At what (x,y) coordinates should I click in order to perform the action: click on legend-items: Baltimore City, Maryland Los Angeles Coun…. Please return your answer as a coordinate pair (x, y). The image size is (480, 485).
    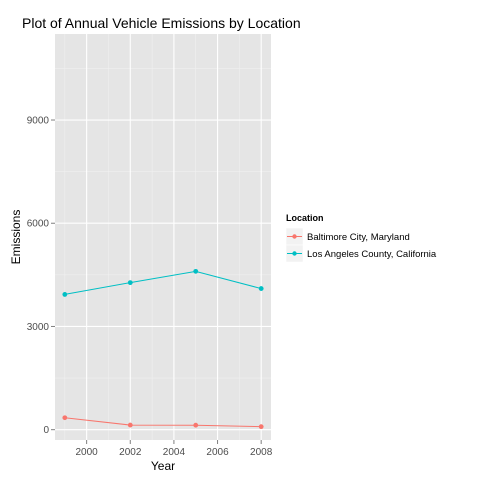
    Looking at the image, I should click on (361, 245).